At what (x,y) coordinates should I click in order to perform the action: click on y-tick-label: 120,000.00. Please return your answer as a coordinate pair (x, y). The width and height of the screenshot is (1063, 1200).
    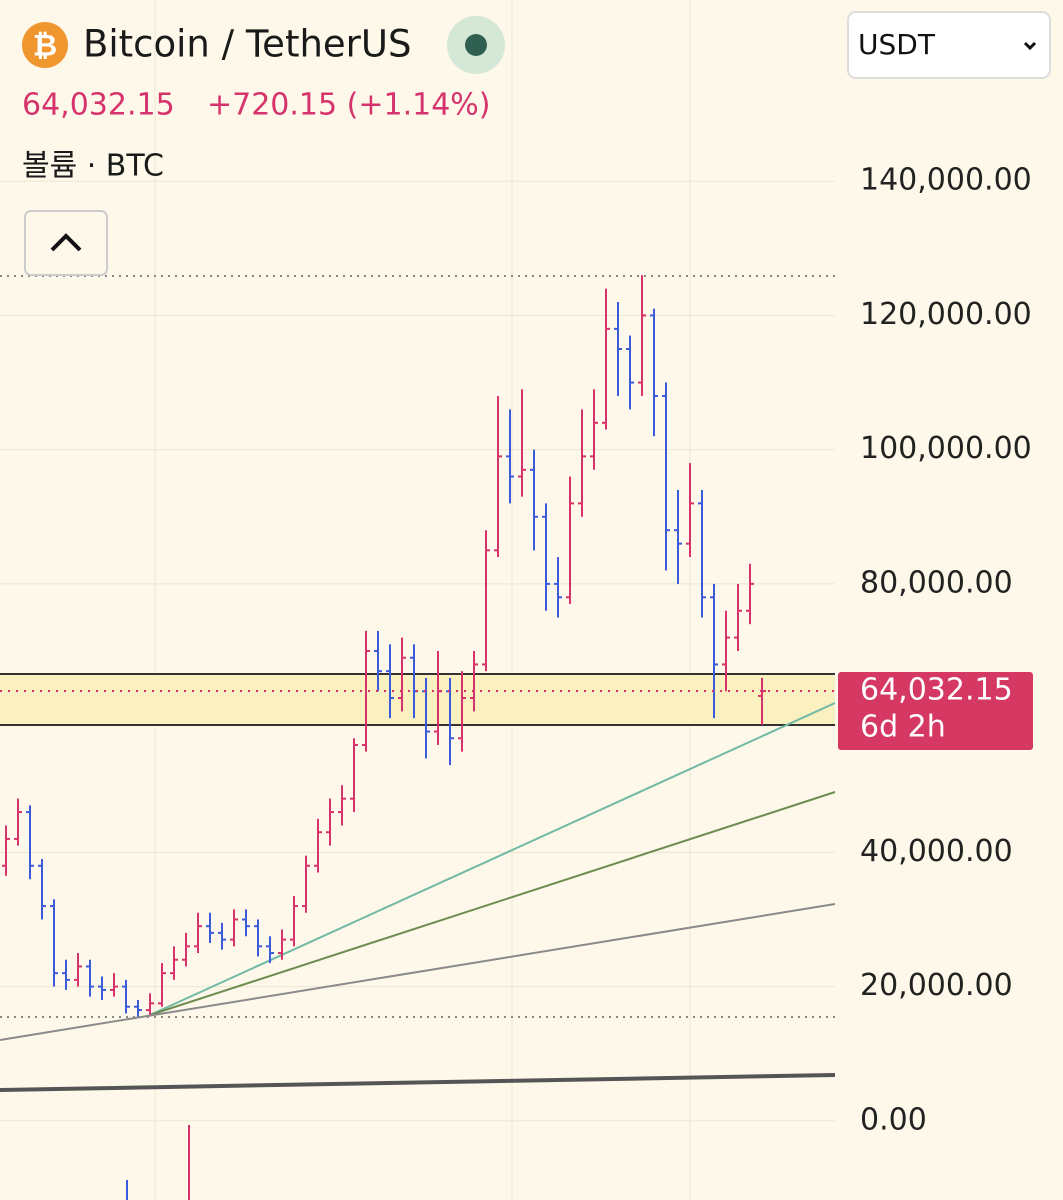
    Looking at the image, I should click on (946, 314).